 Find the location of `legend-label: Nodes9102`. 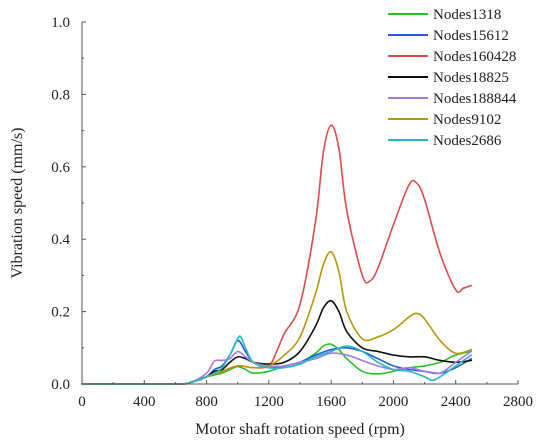

legend-label: Nodes9102 is located at coordinates (467, 120).